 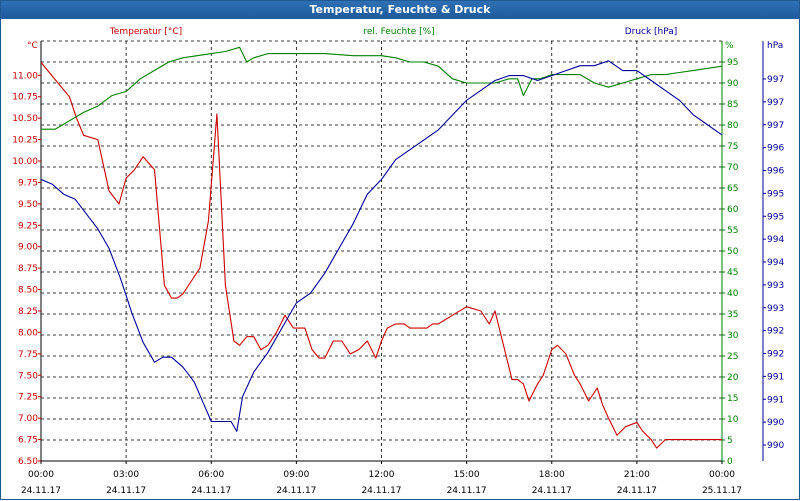 I want to click on humidity-tick-label: 0, so click(x=730, y=462).